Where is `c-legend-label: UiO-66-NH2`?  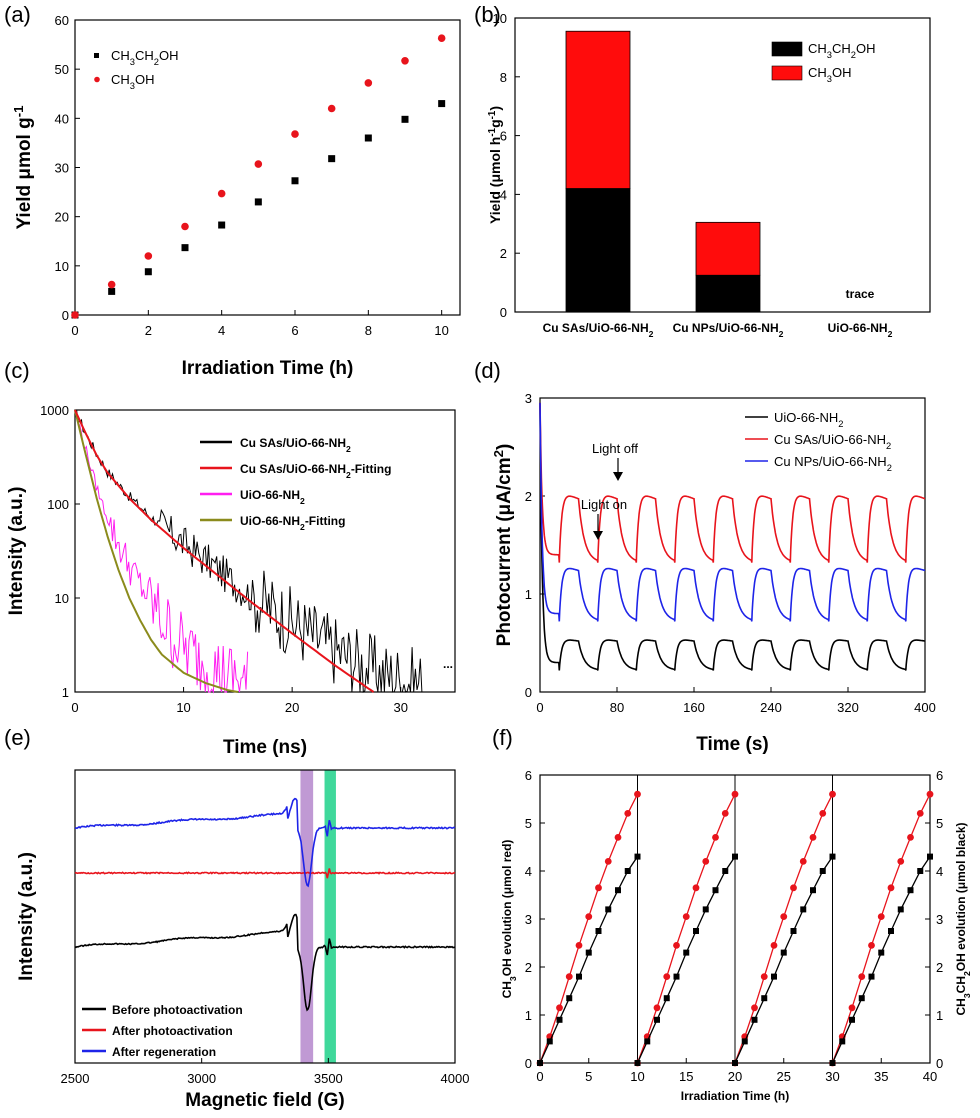 c-legend-label: UiO-66-NH2 is located at coordinates (272, 497).